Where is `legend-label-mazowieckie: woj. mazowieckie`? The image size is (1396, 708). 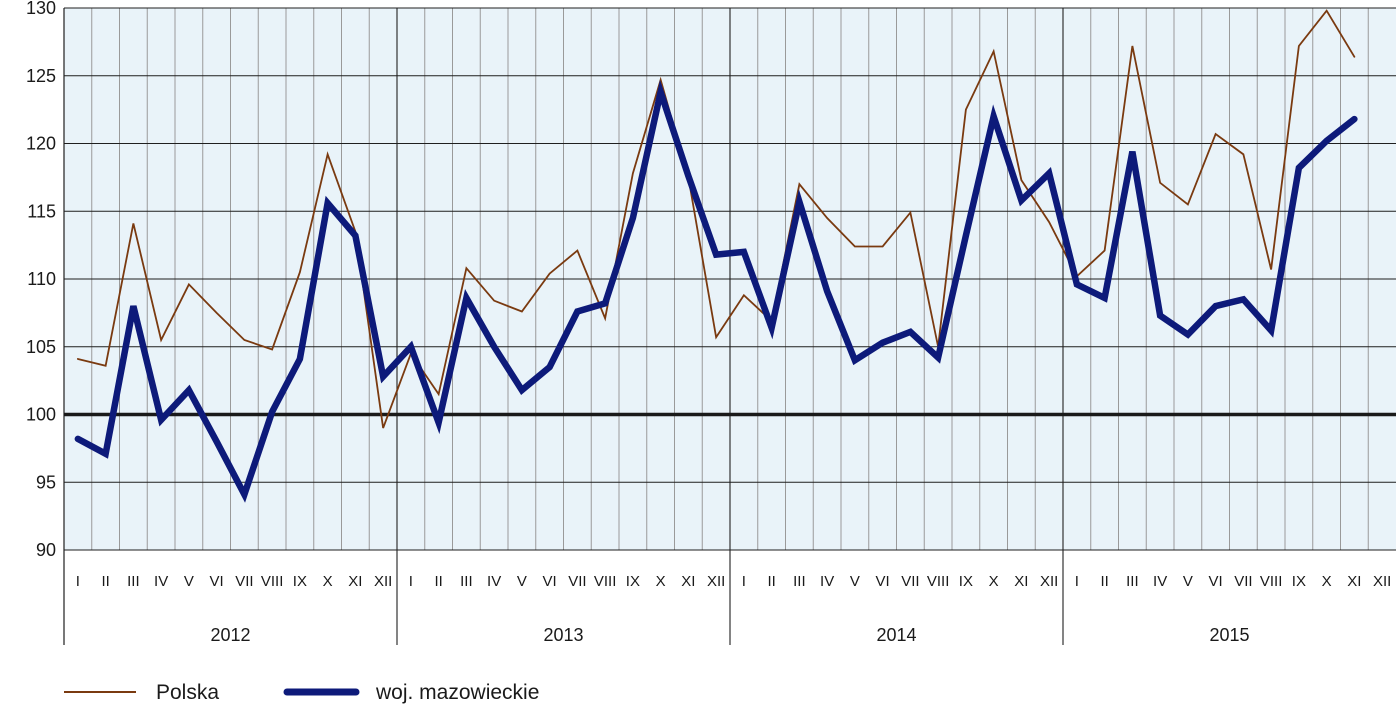
legend-label-mazowieckie: woj. mazowieckie is located at coordinates (457, 692).